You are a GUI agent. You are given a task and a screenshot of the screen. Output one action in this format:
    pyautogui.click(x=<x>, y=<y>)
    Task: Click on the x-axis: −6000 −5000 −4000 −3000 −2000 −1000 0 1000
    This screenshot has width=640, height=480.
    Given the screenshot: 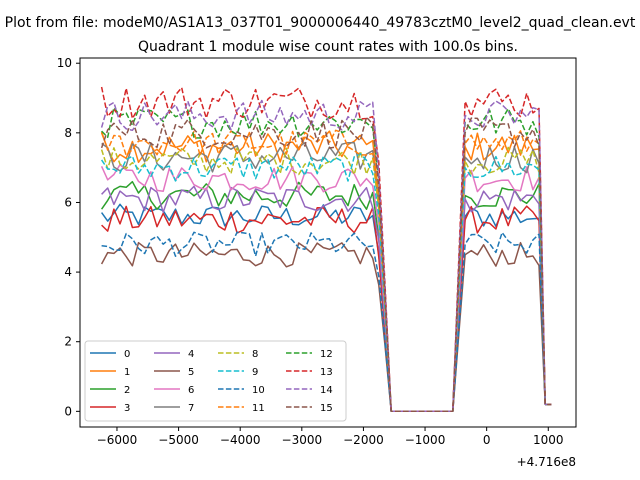 What is the action you would take?
    pyautogui.click(x=330, y=437)
    